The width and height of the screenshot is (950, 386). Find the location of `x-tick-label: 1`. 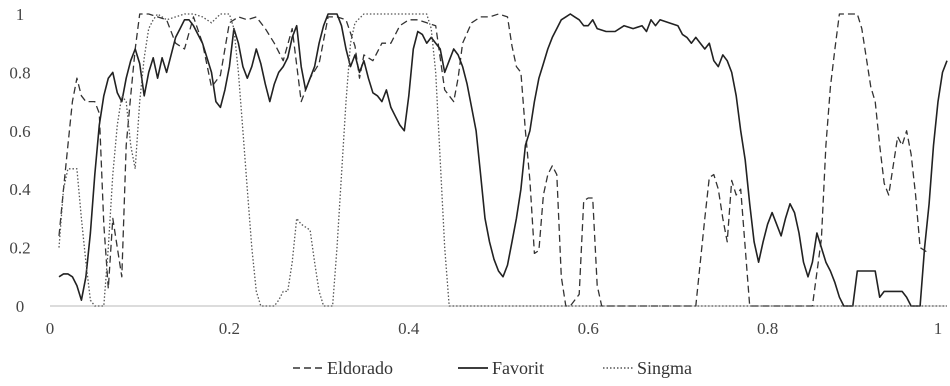

x-tick-label: 1 is located at coordinates (938, 328).